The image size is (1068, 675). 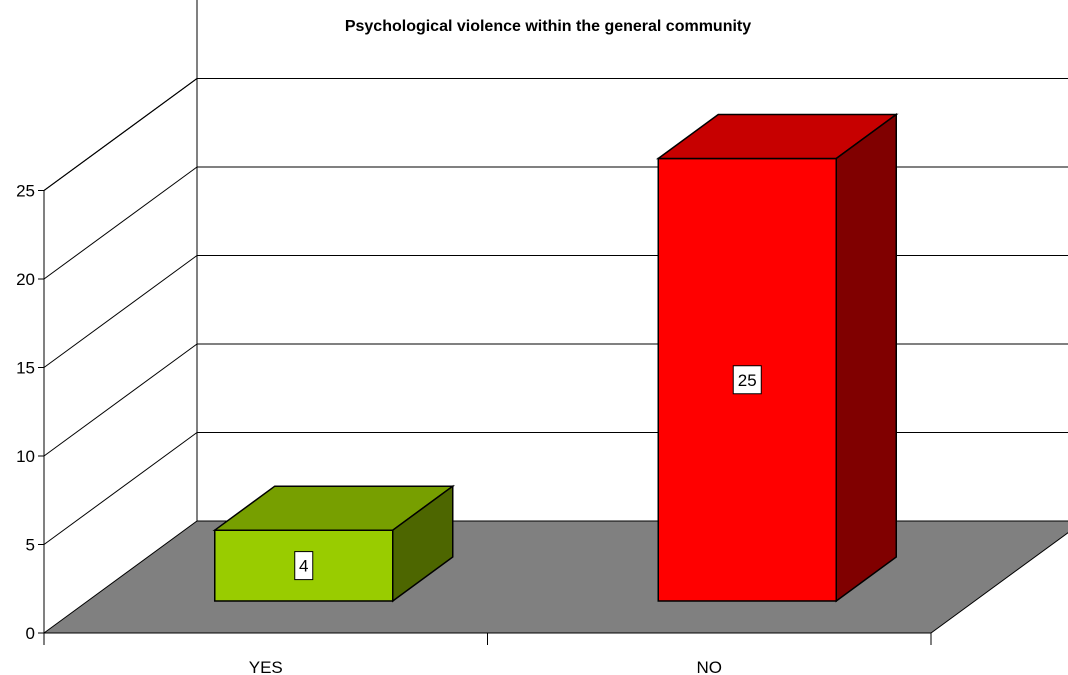 What do you see at coordinates (30, 545) in the screenshot?
I see `y-tick-label: 5` at bounding box center [30, 545].